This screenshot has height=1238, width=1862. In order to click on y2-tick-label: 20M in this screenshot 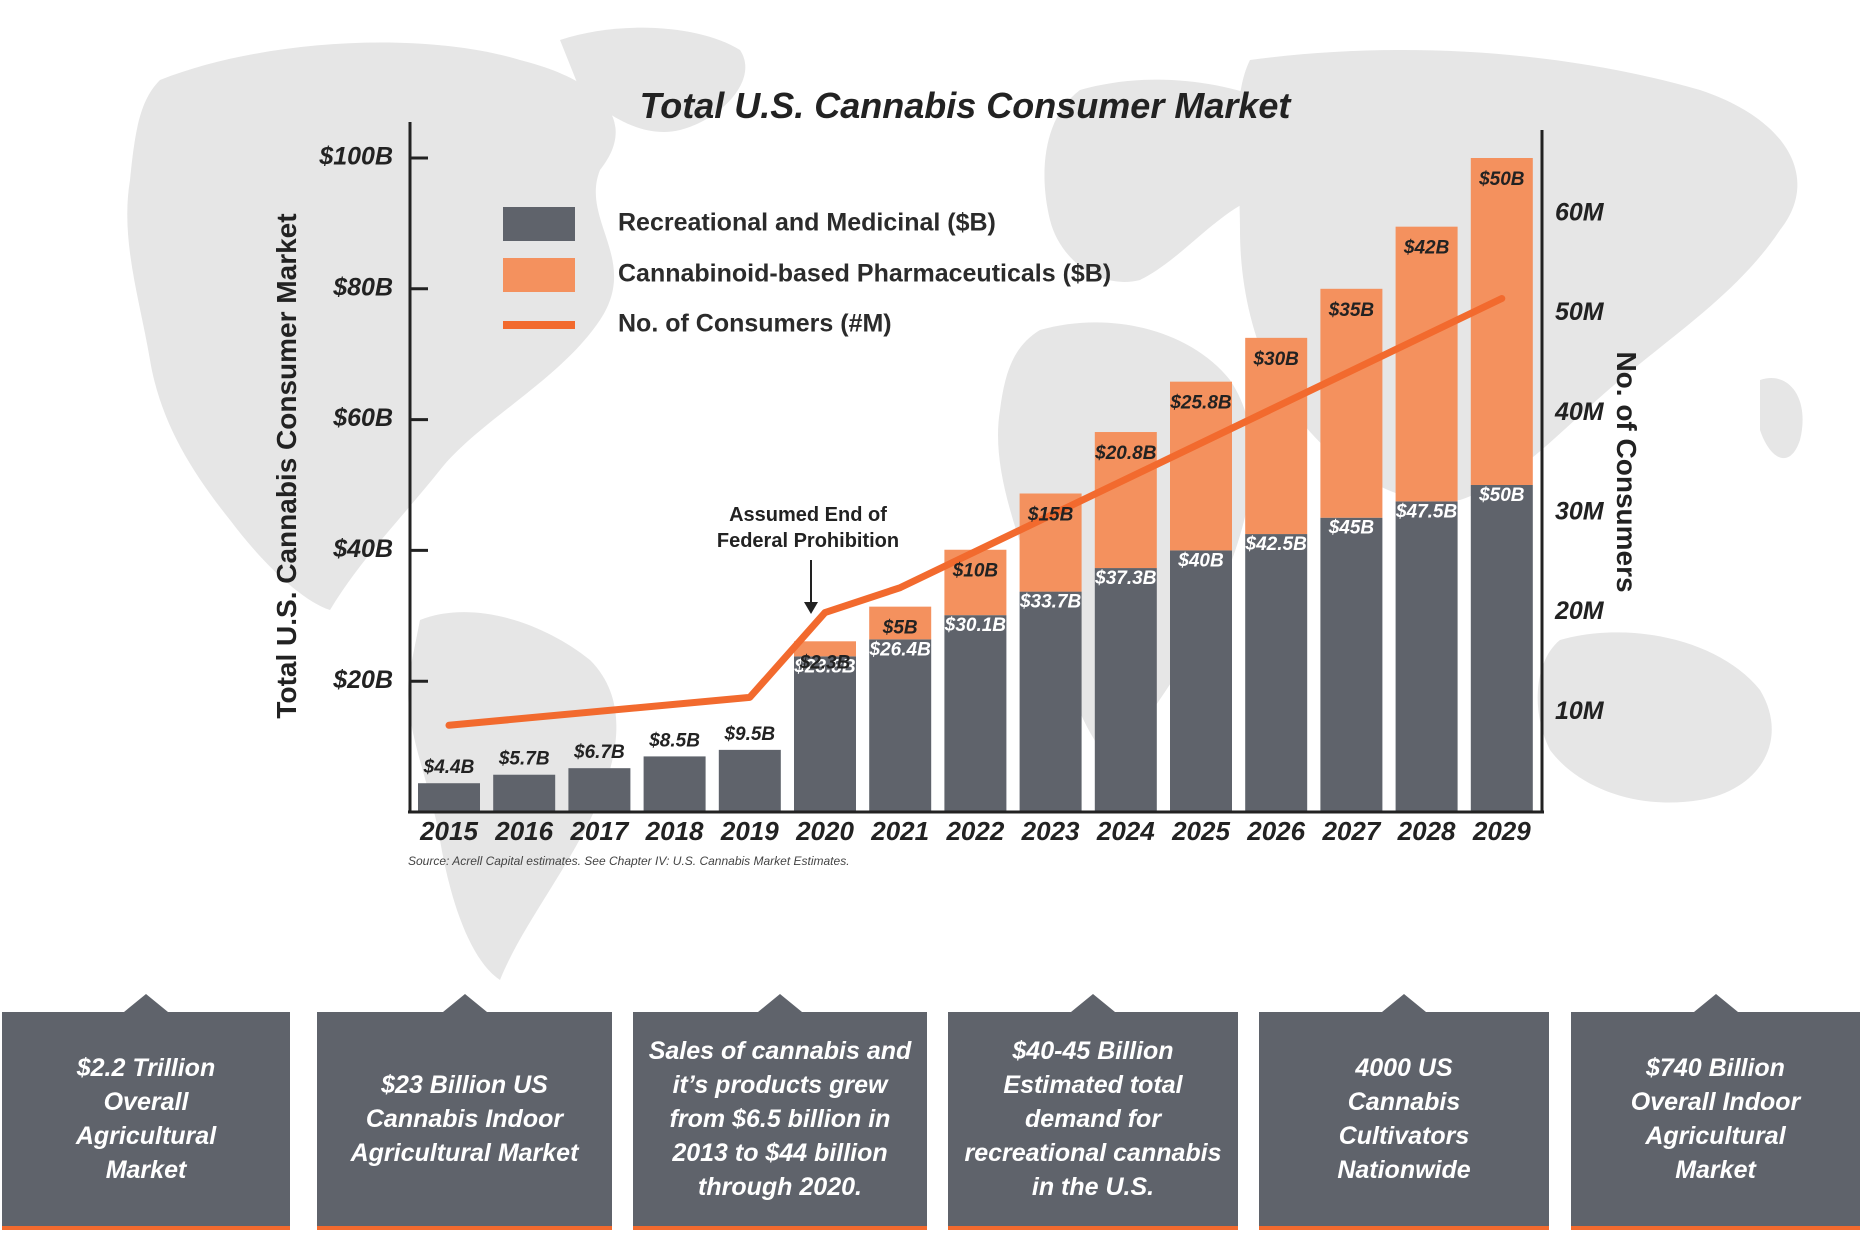, I will do `click(1579, 611)`.